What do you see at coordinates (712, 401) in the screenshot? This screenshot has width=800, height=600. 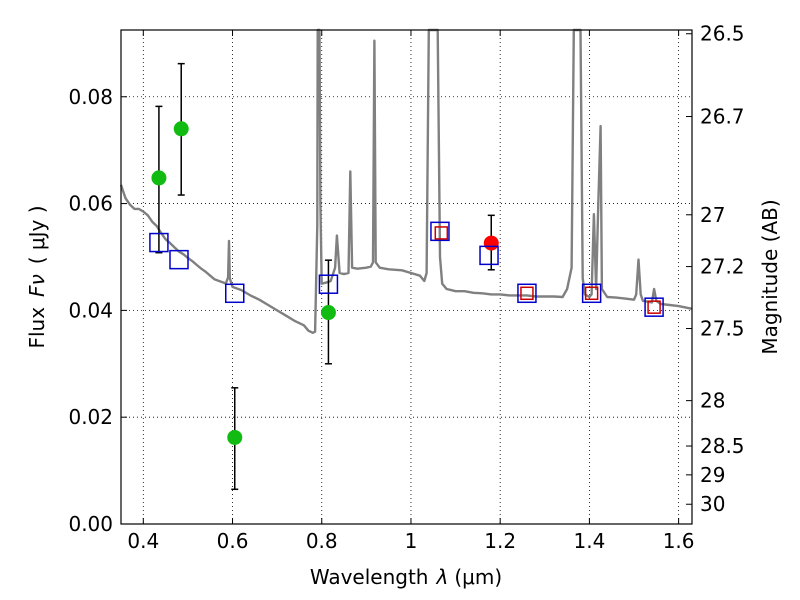 I see `y2-tick-label: 28` at bounding box center [712, 401].